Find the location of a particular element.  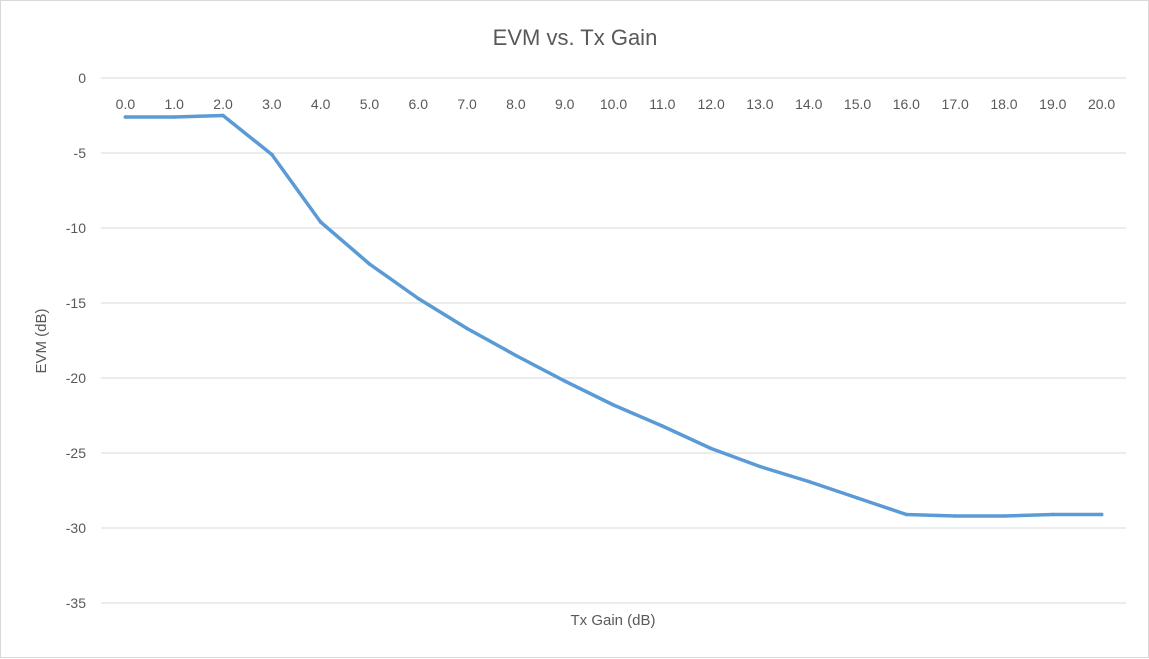

x-tick-label: 13.0 is located at coordinates (759, 104).